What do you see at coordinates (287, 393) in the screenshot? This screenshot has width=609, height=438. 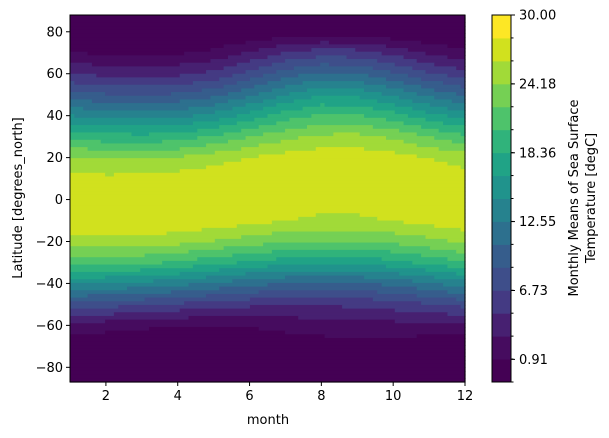 I see `x-axis: 2 4 6 8 10 12` at bounding box center [287, 393].